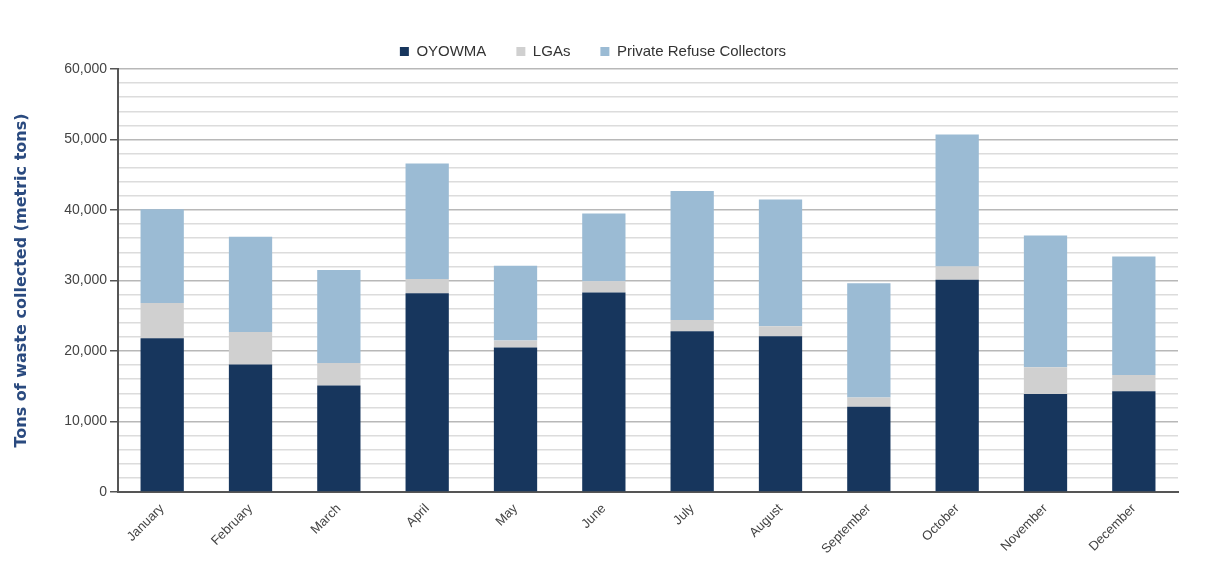  What do you see at coordinates (683, 514) in the screenshot?
I see `x-tick-label: July` at bounding box center [683, 514].